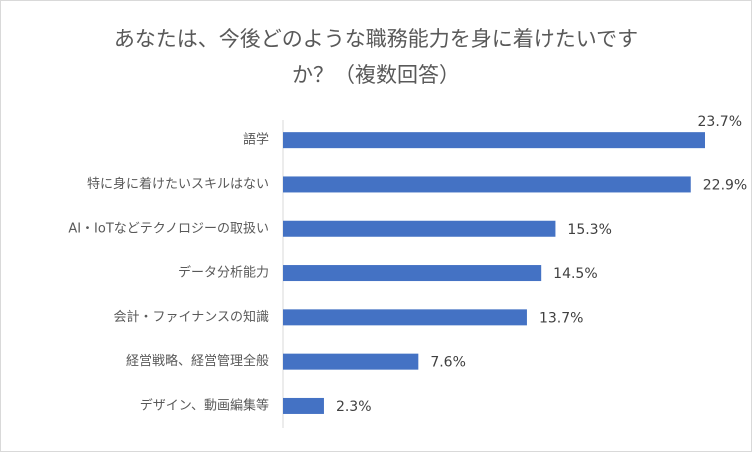 The height and width of the screenshot is (452, 752). I want to click on value-label: 7.6%, so click(448, 363).